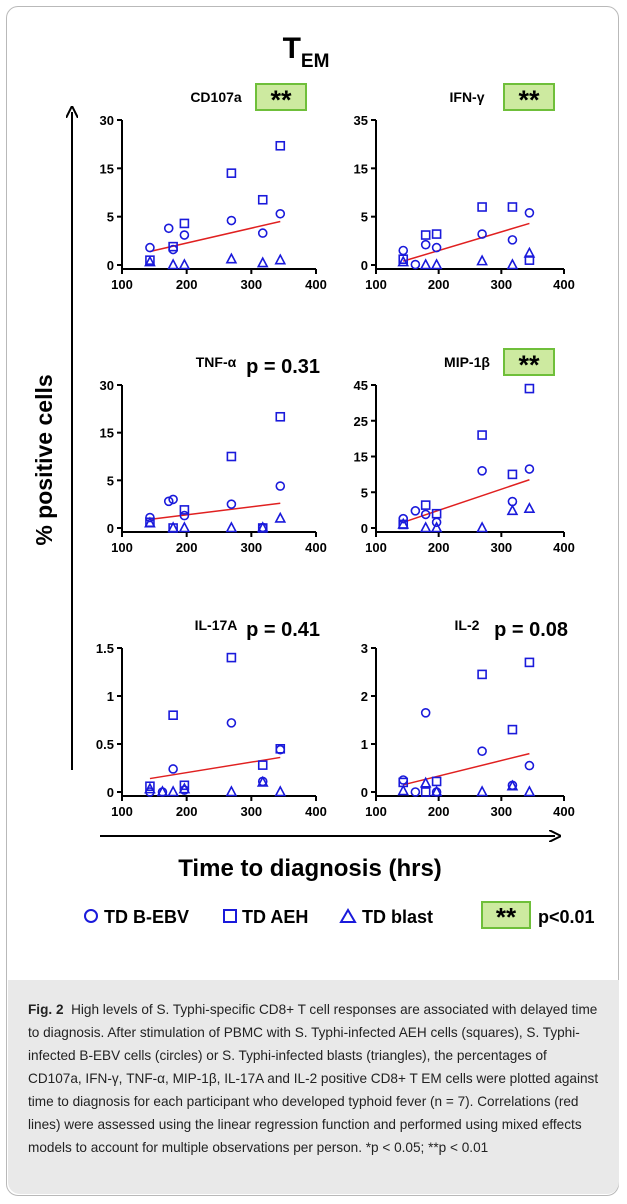  Describe the element at coordinates (464, 187) in the screenshot. I see `panel-ifn-: IFN-γ ** 0 5 15 35 100 200 300 400` at that location.